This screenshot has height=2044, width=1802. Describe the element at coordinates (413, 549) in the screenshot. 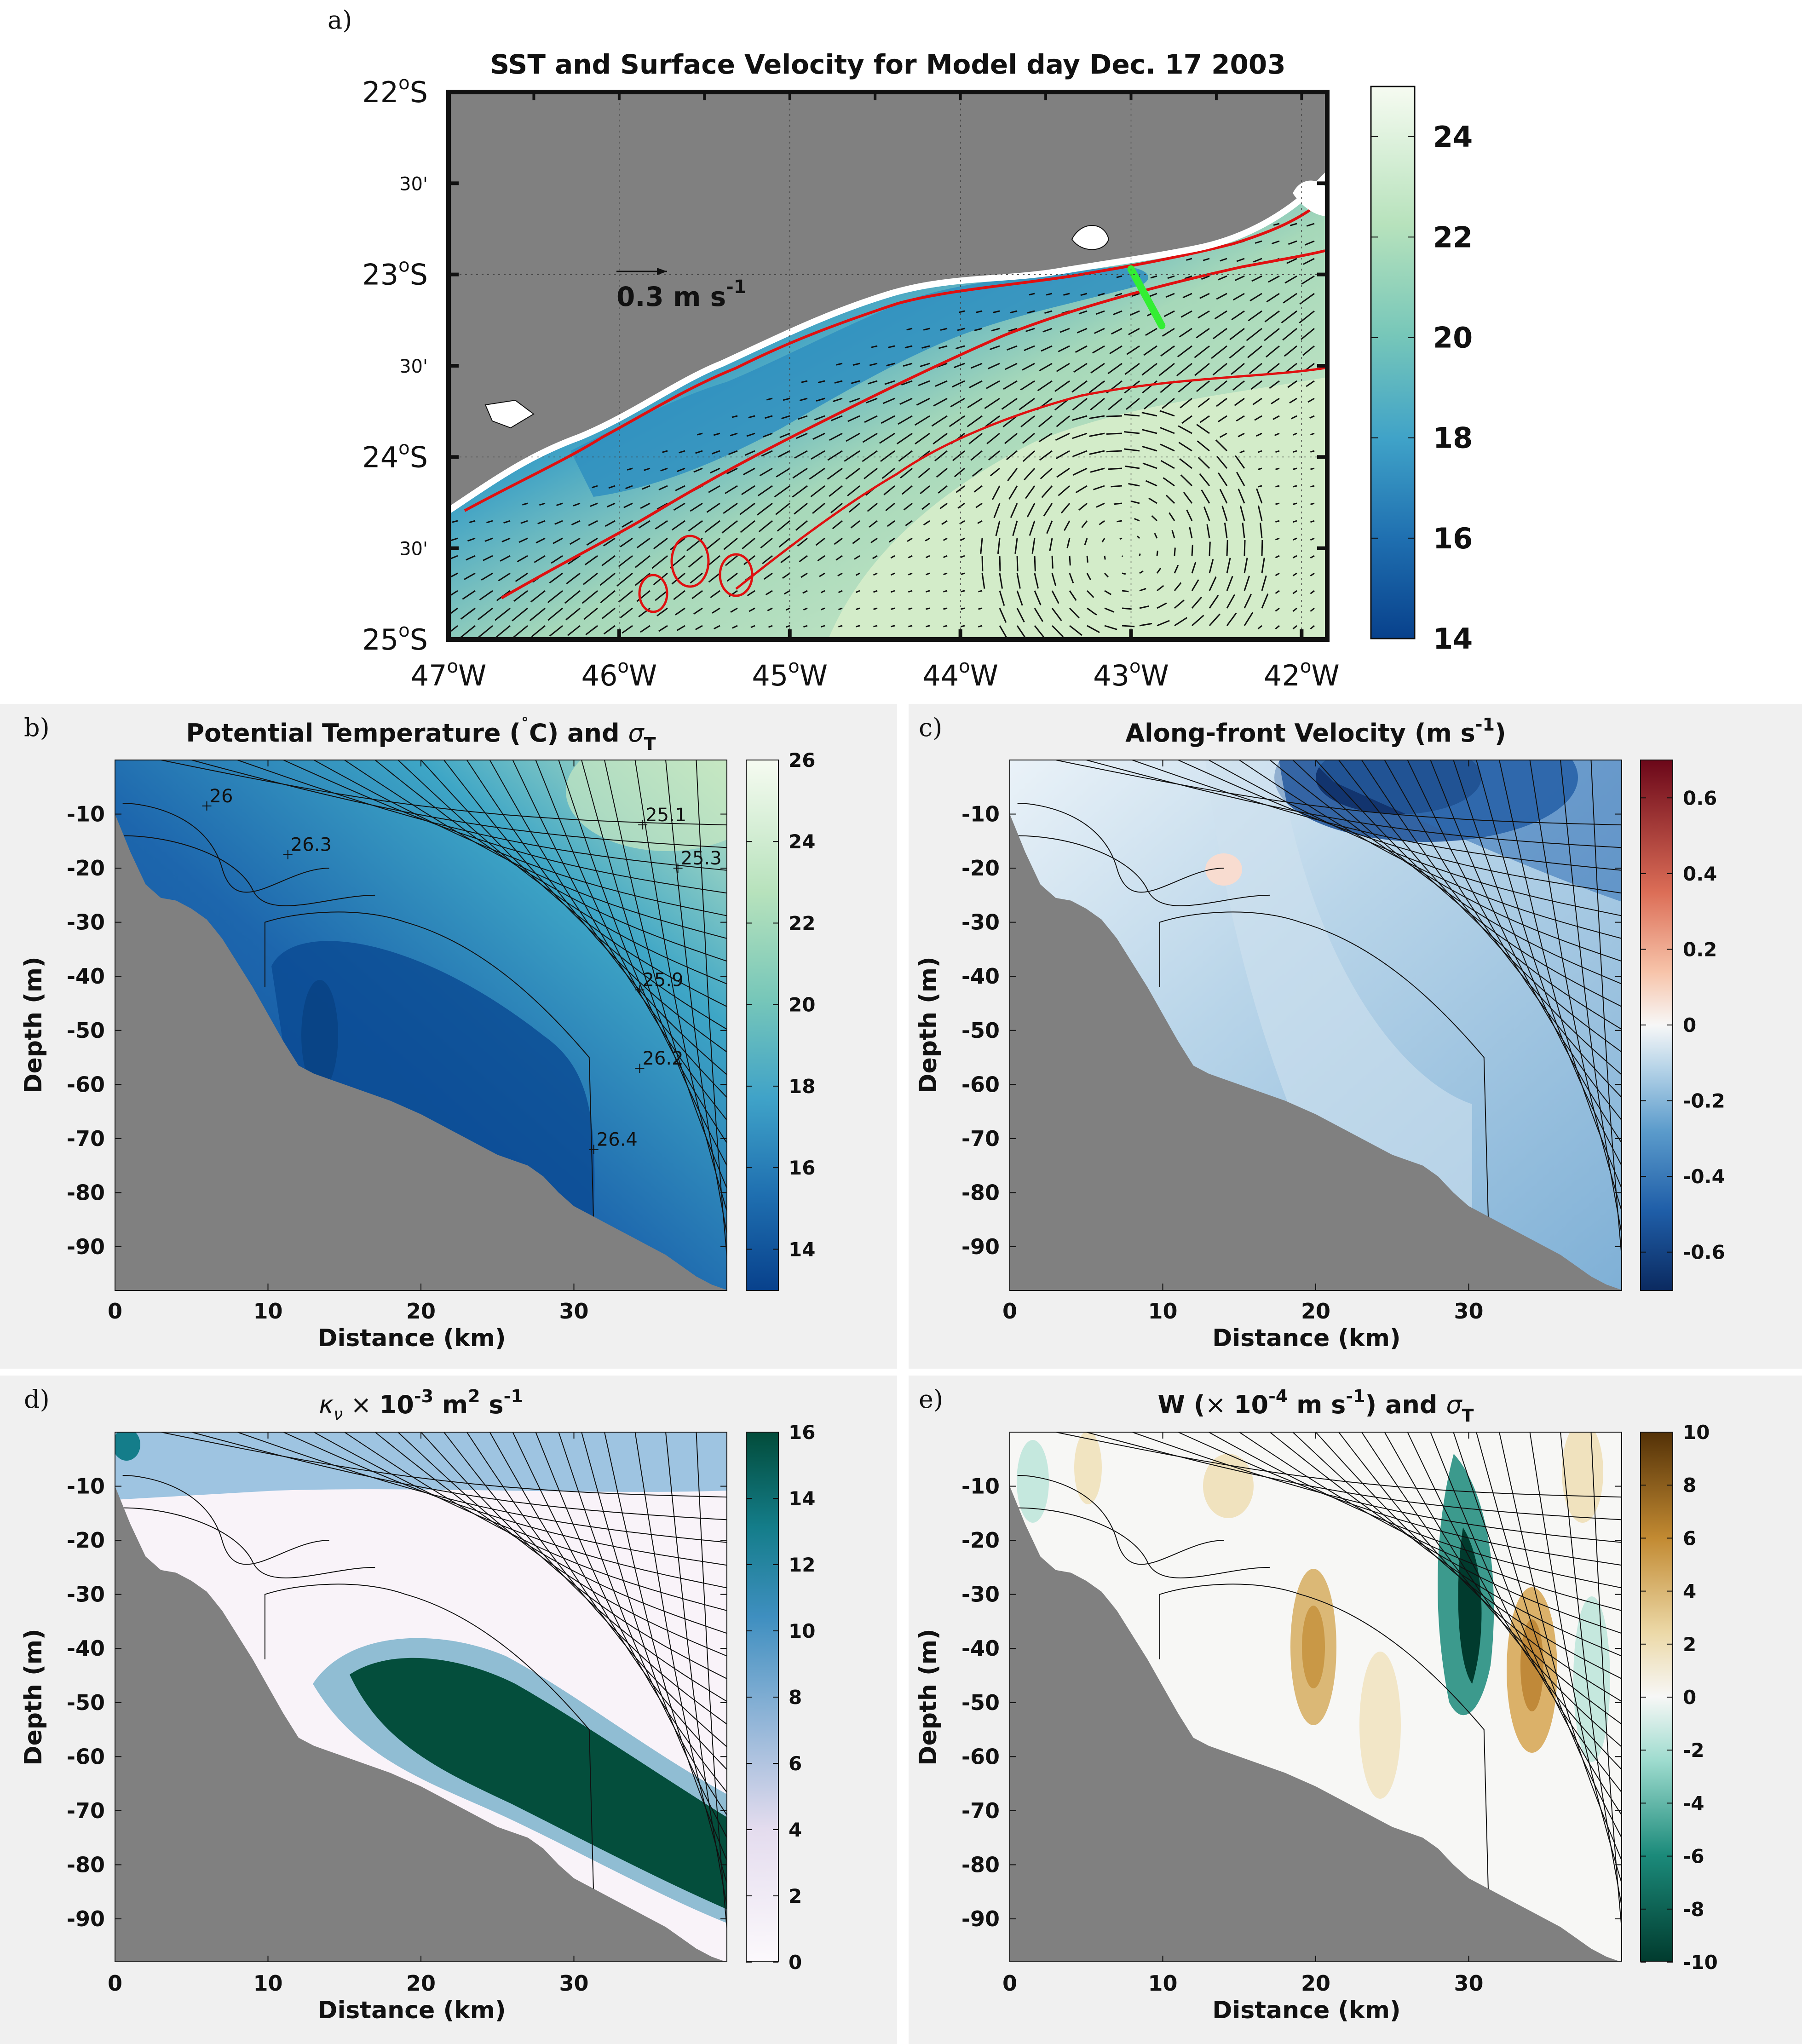

I see `map-lat-minor-label: 30'` at that location.